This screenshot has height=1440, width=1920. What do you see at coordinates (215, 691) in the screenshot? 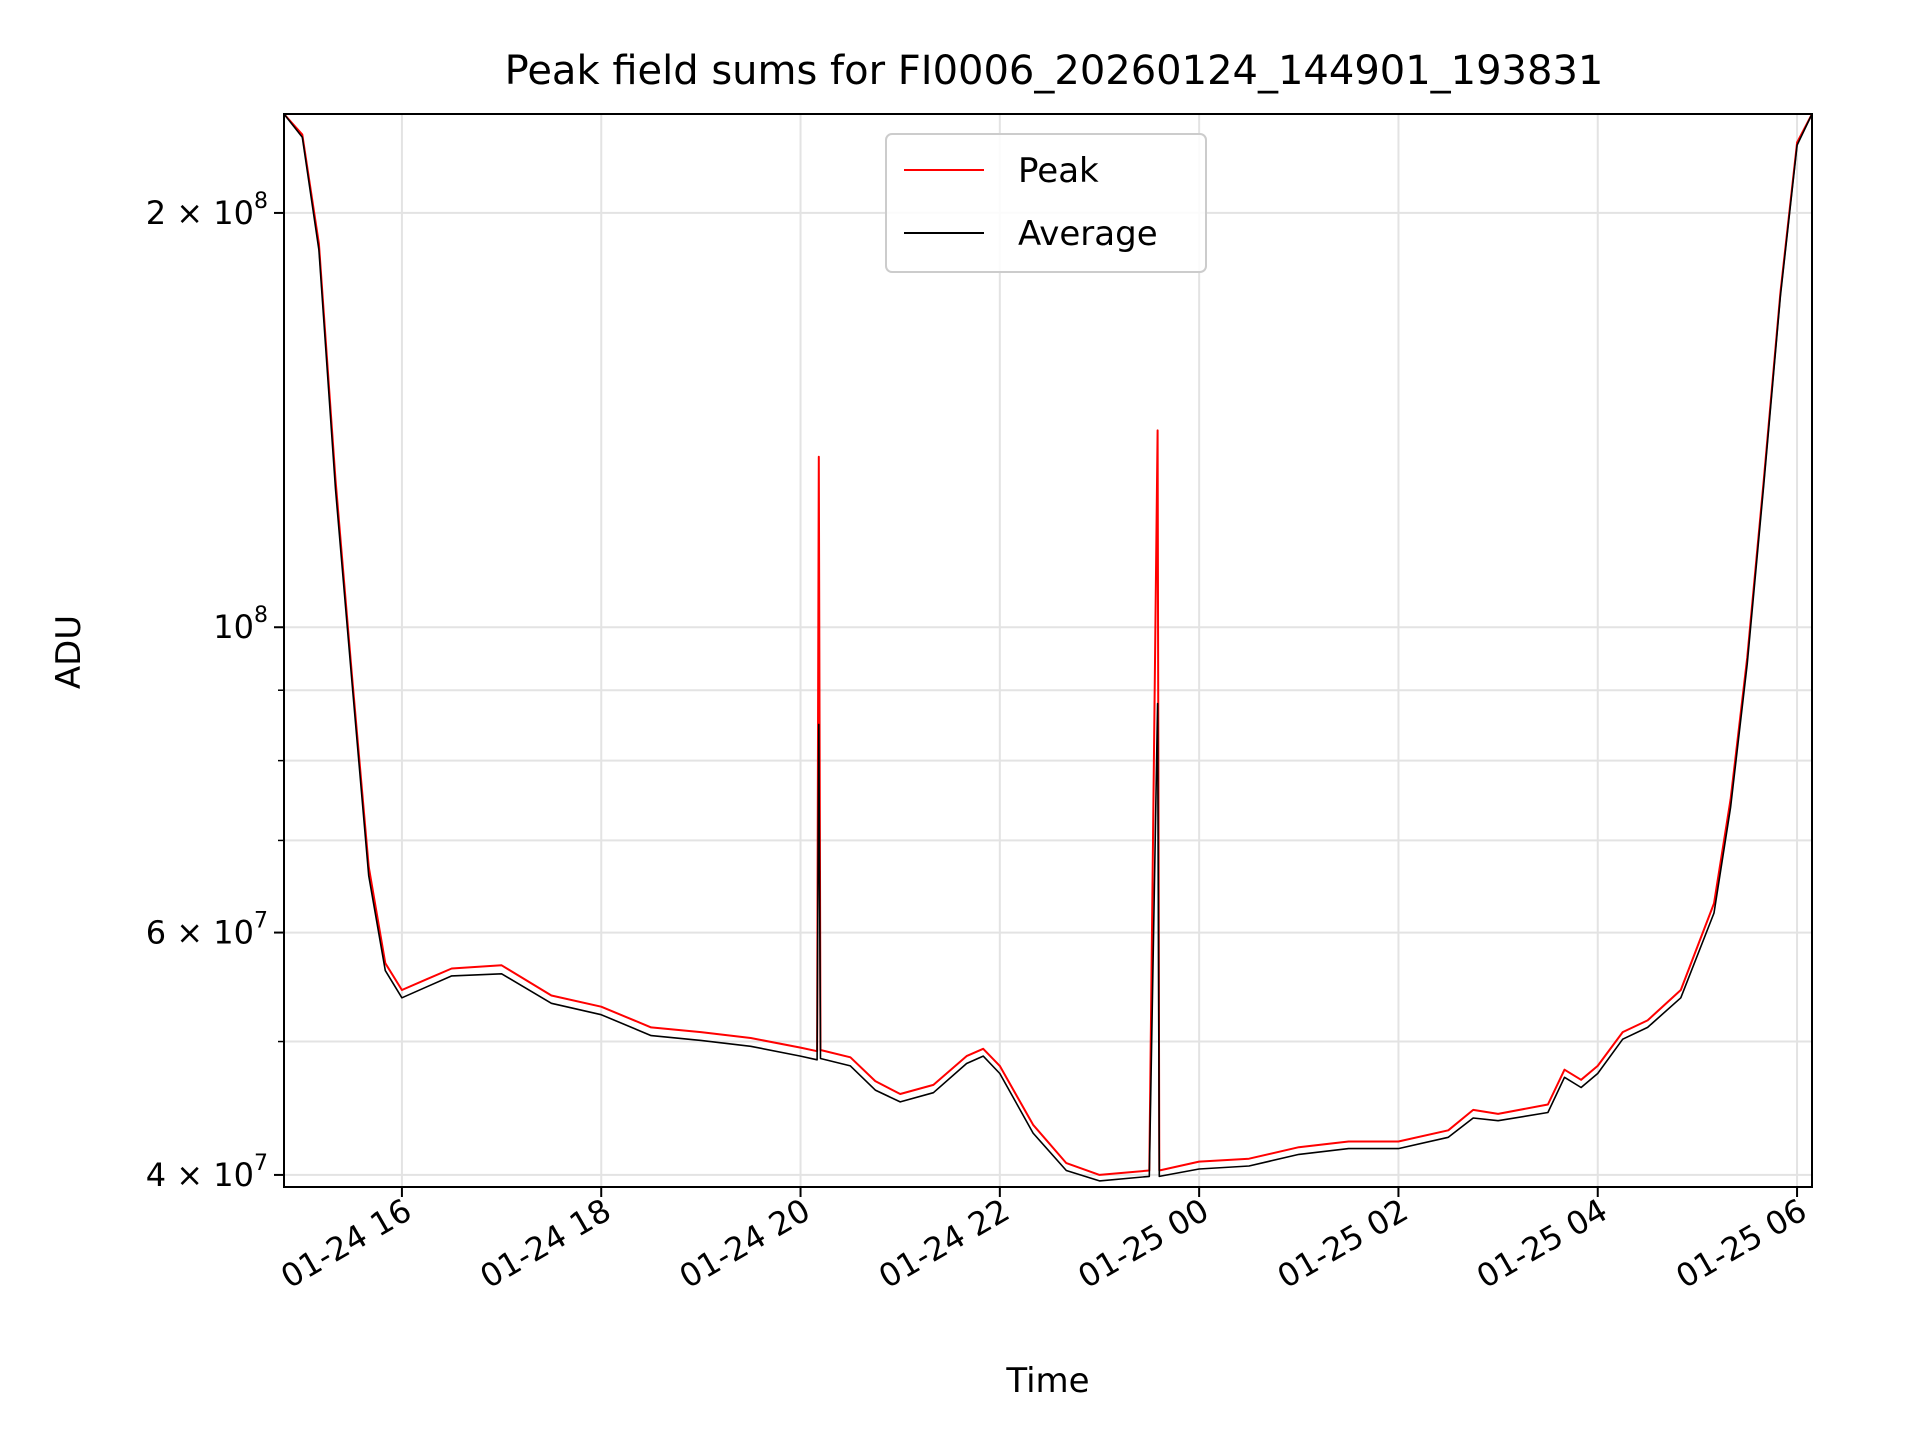
I see `y-axis: 4 × 107 6 × 107 108 2 × 108` at bounding box center [215, 691].